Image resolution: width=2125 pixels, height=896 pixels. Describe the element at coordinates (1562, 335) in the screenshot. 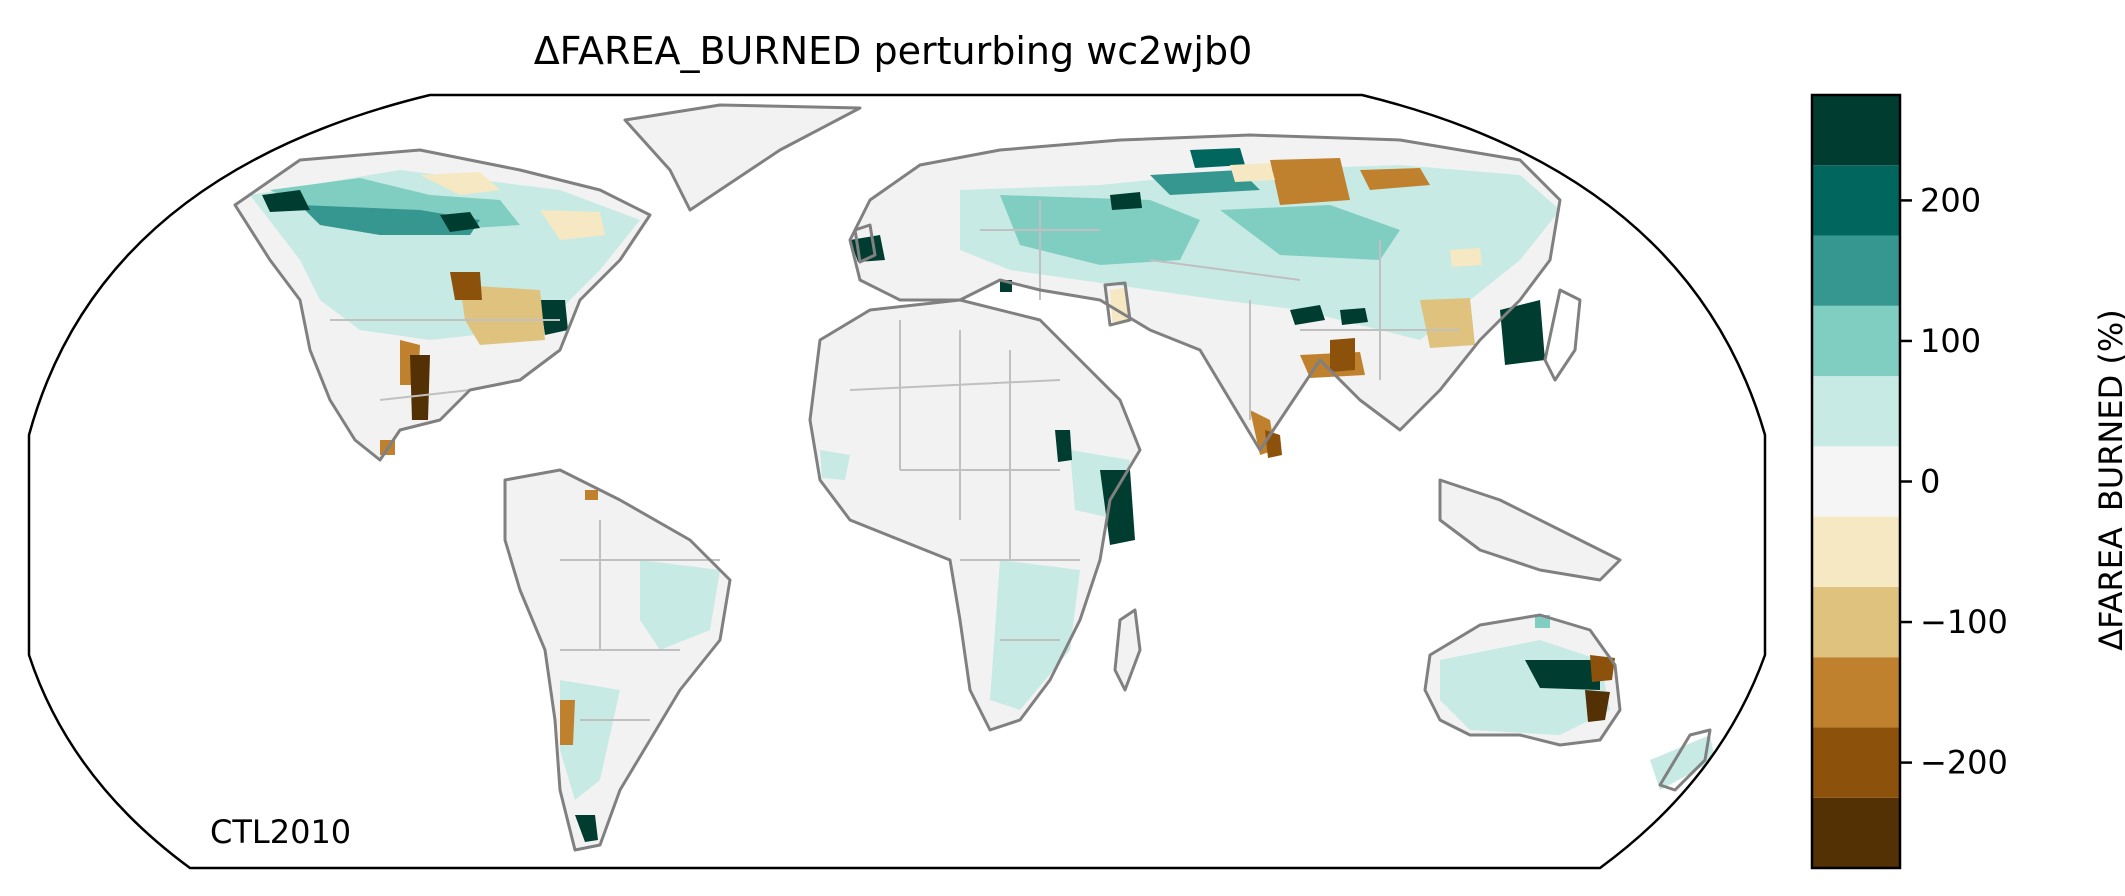

I see `japan-coast` at that location.